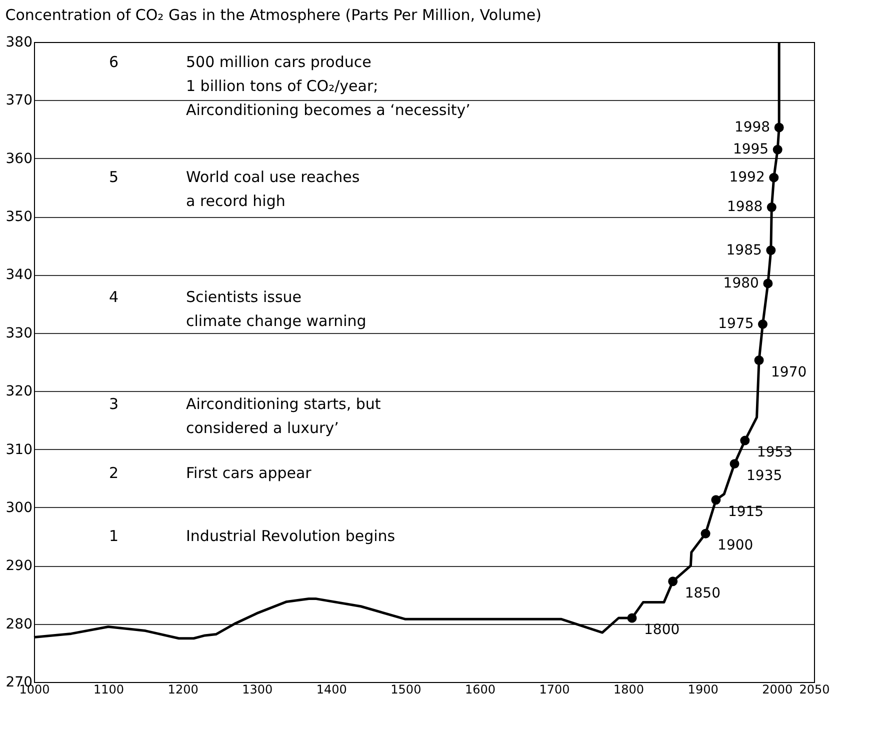  Describe the element at coordinates (114, 62) in the screenshot. I see `annotation: 6` at that location.